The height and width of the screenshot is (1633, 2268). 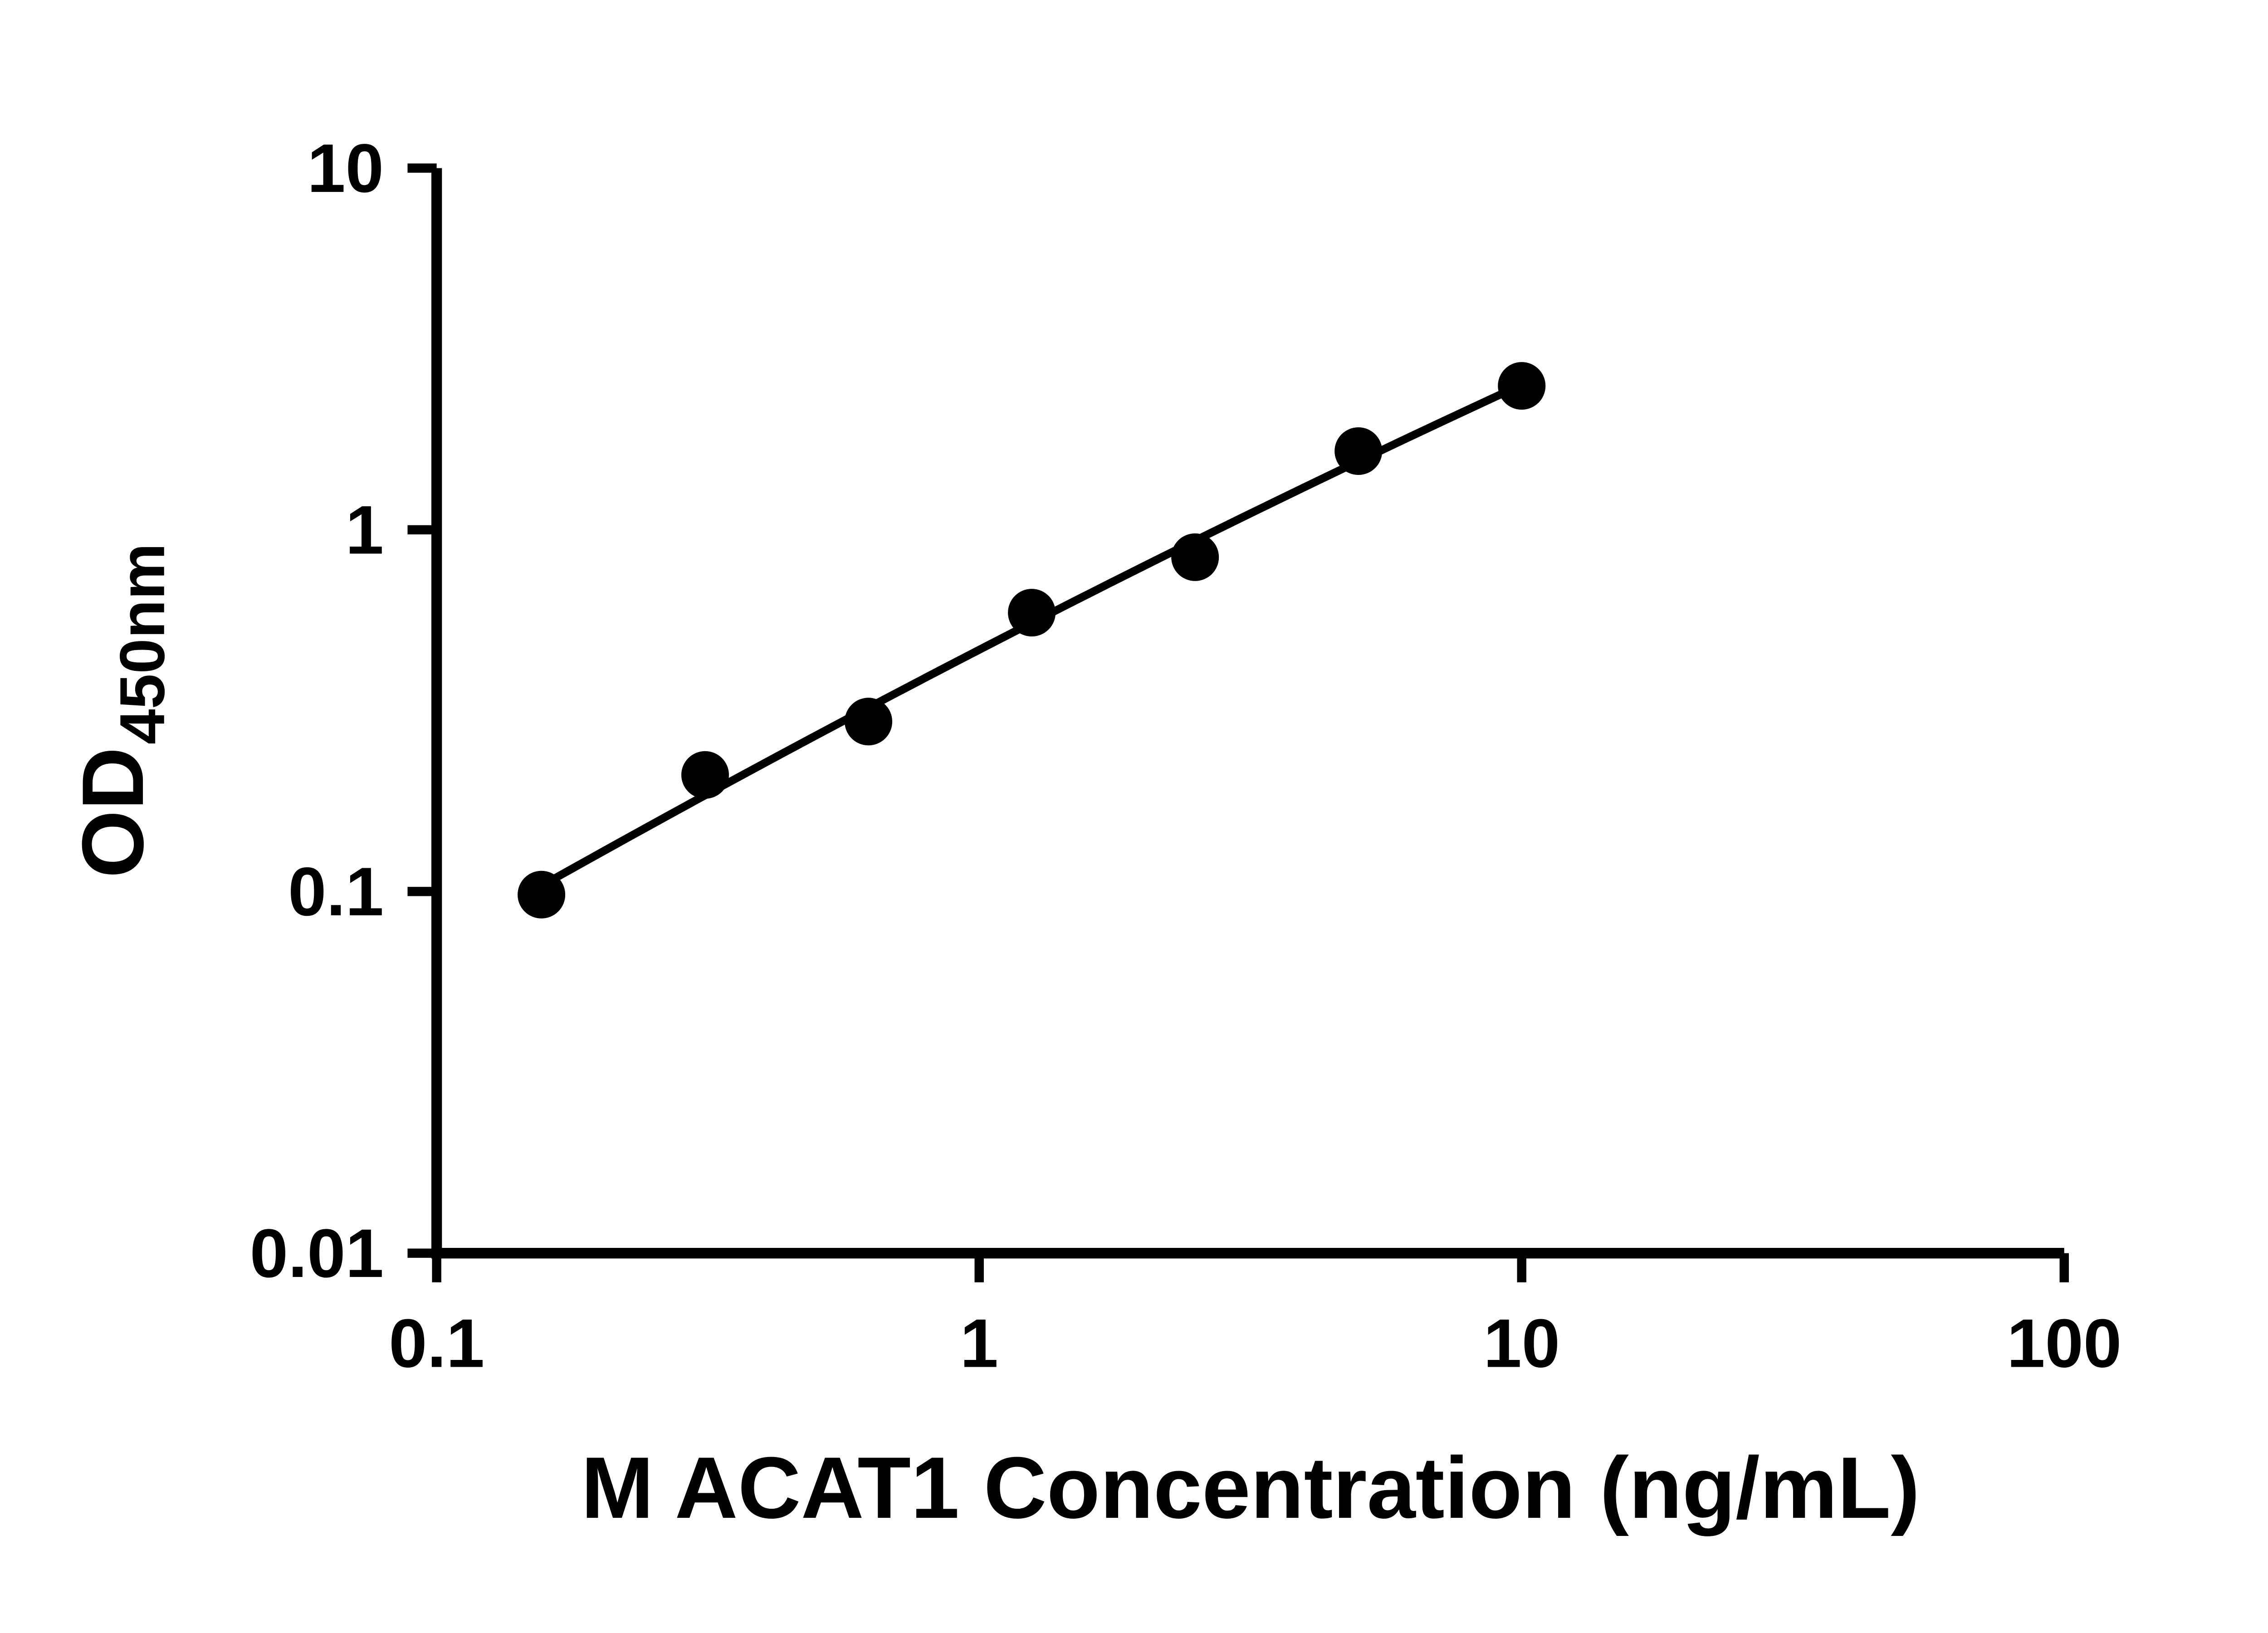 I want to click on x-tick-label: 100, so click(x=2064, y=1343).